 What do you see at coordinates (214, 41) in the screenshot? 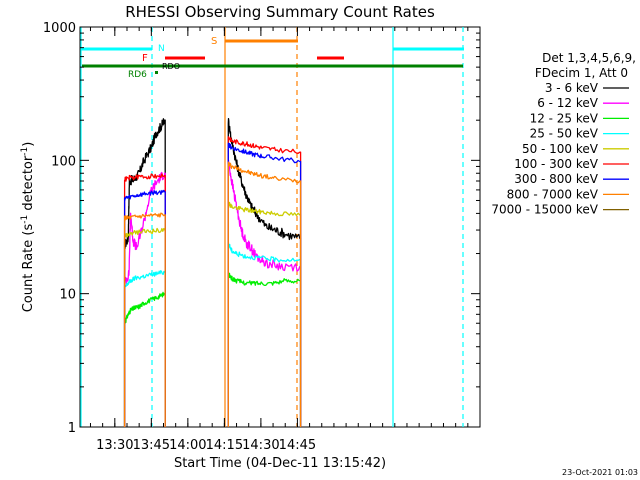
I see `flag-label: S` at bounding box center [214, 41].